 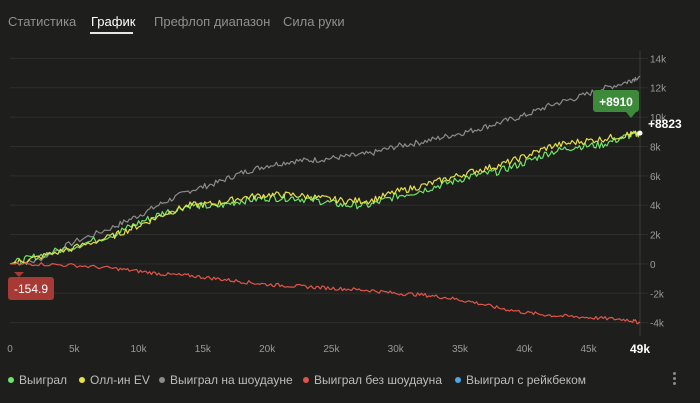 What do you see at coordinates (653, 265) in the screenshot?
I see `y-tick-label: 0` at bounding box center [653, 265].